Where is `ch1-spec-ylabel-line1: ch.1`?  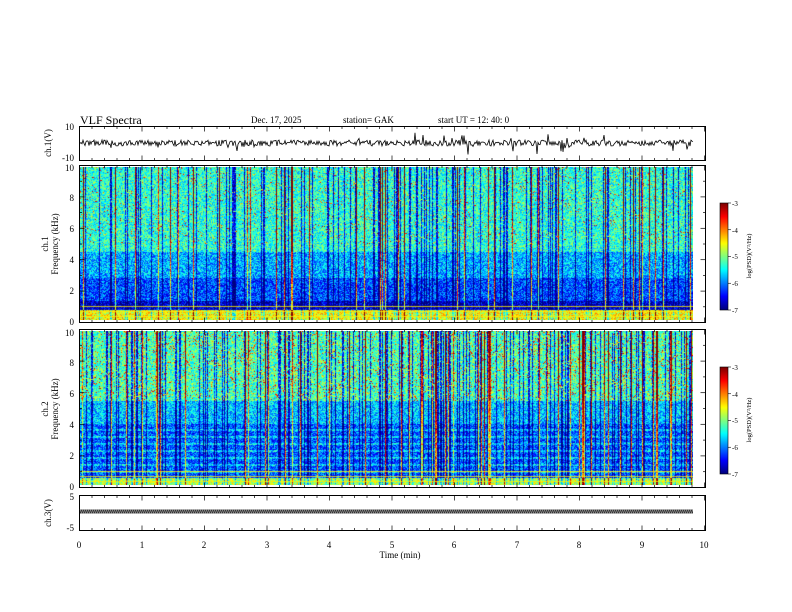
ch1-spec-ylabel-line1: ch.1 is located at coordinates (45, 243).